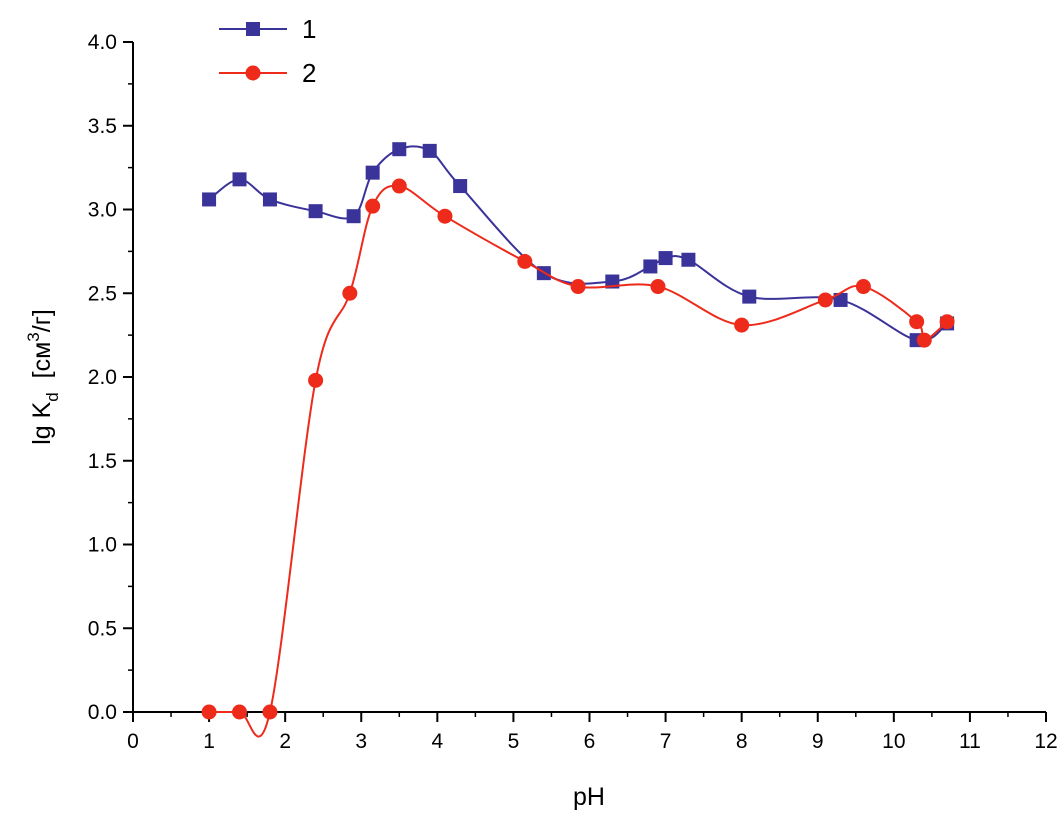 Image resolution: width=1060 pixels, height=814 pixels. Describe the element at coordinates (514, 741) in the screenshot. I see `x-tick-label: 5` at that location.